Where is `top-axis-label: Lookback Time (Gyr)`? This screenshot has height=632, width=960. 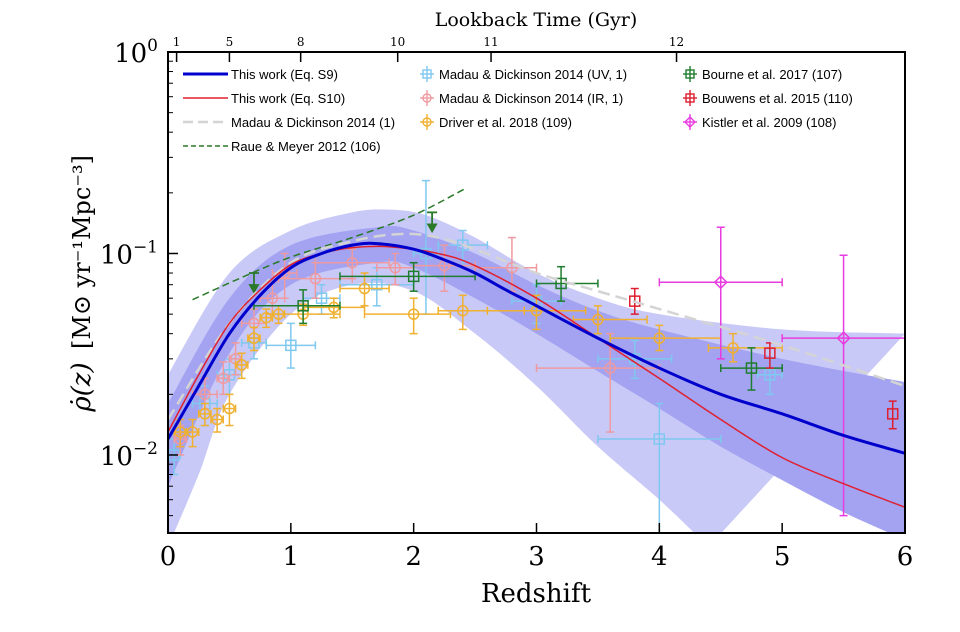
top-axis-label: Lookback Time (Gyr) is located at coordinates (536, 20).